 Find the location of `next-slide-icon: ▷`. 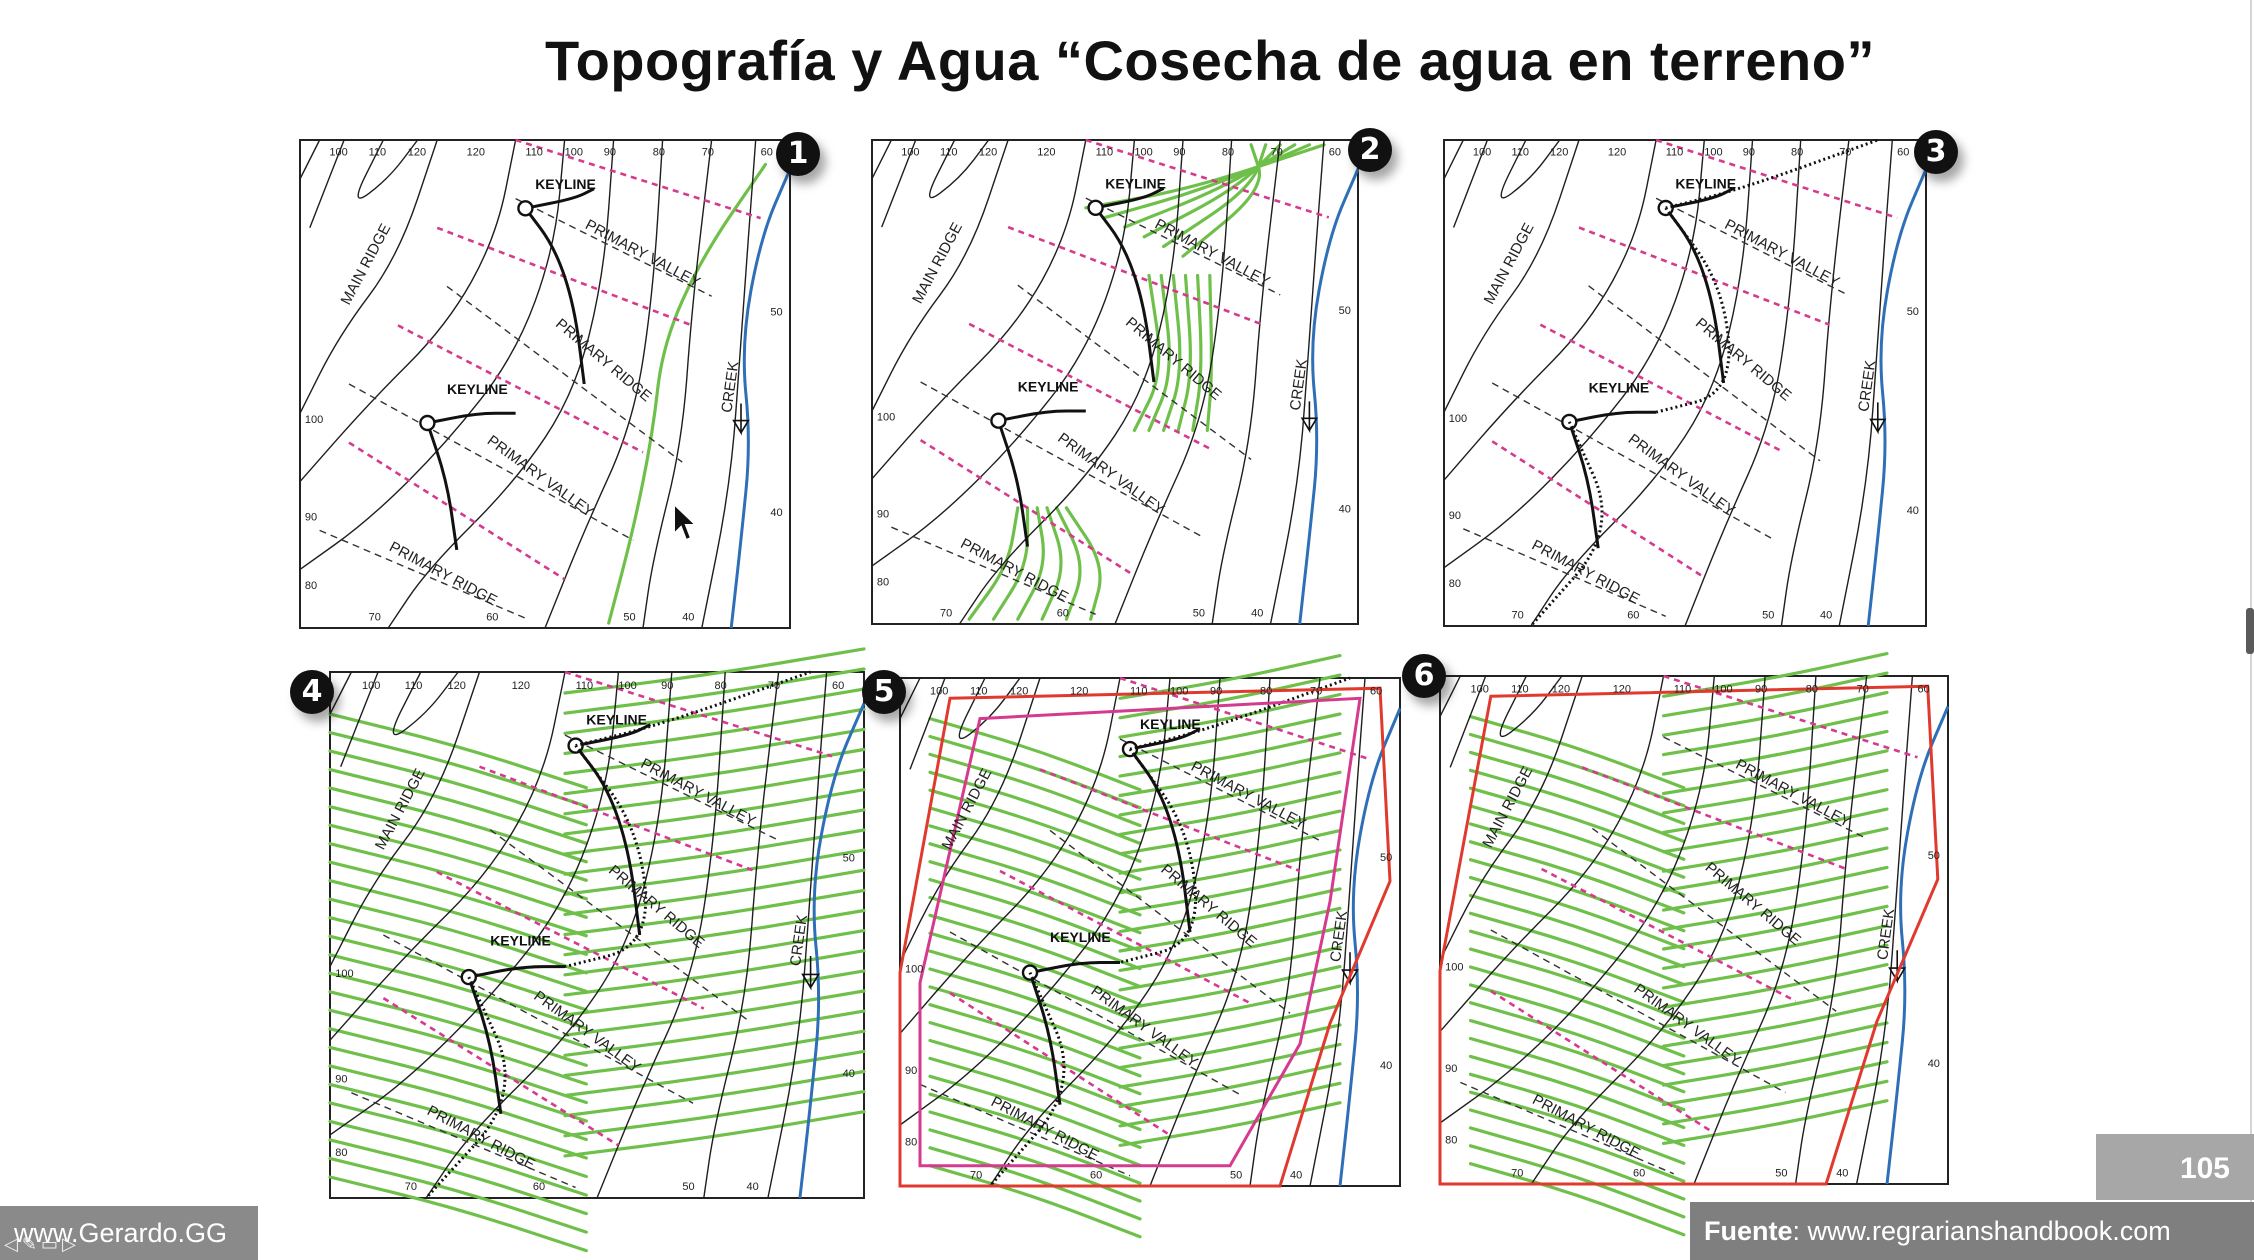

next-slide-icon: ▷ is located at coordinates (68, 1244).